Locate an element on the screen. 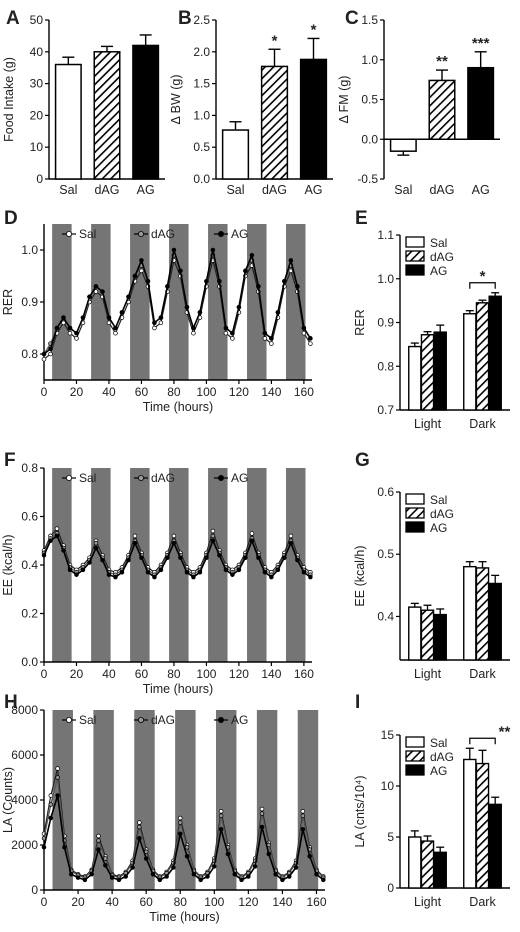  x-axis-label: Time (hours) is located at coordinates (178, 407).